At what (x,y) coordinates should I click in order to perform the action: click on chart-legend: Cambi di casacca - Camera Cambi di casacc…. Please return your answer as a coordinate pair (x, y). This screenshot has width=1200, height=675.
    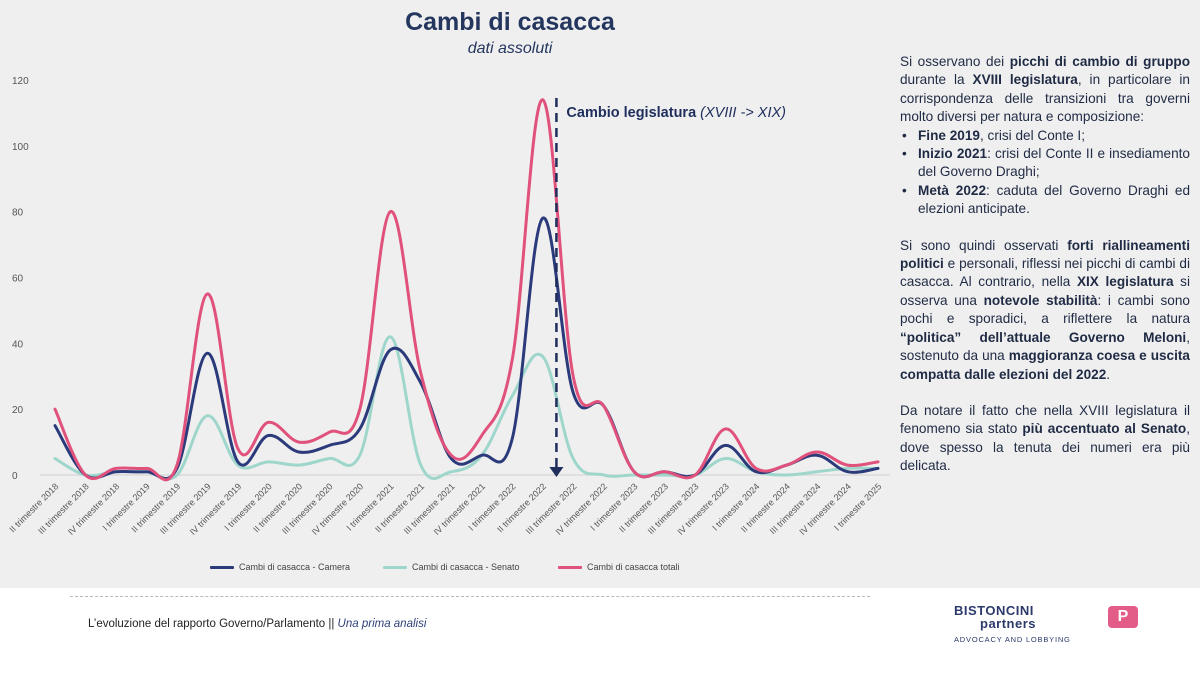
    Looking at the image, I should click on (450, 569).